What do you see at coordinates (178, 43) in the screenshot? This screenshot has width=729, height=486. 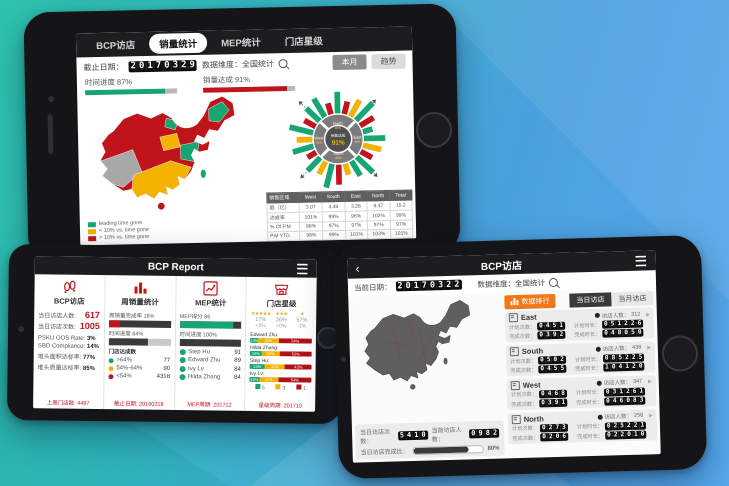 I see `tab-sales-stats: 销量统计` at bounding box center [178, 43].